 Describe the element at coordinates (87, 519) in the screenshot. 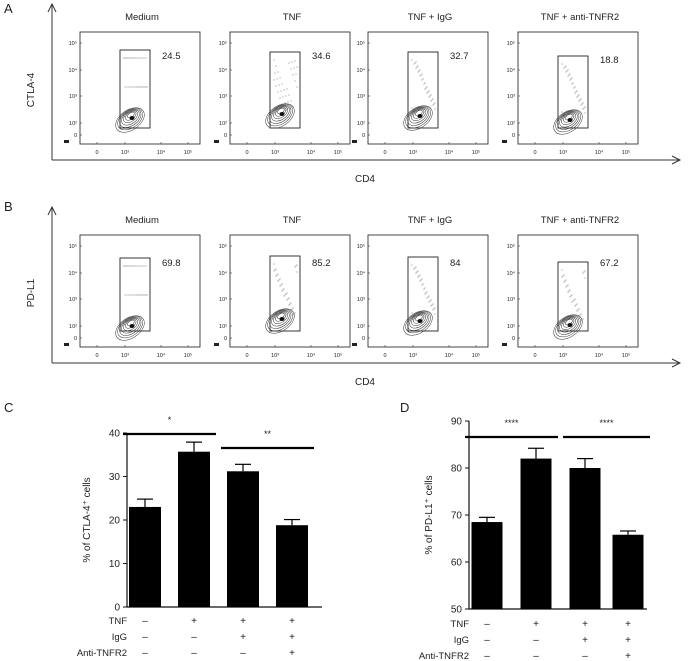

I see `y-axis-label: % of CTLA-4⁺ cells` at that location.